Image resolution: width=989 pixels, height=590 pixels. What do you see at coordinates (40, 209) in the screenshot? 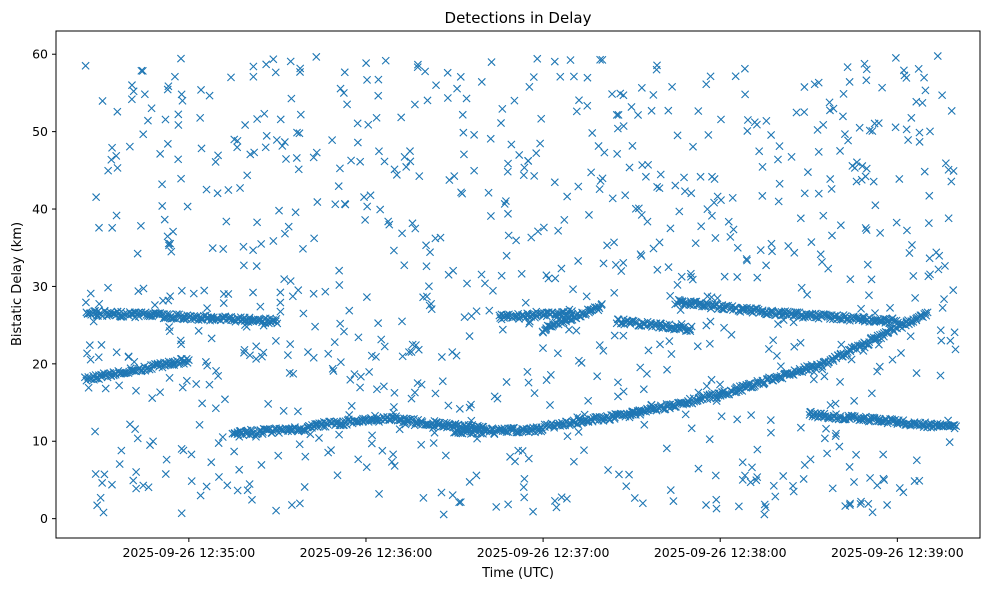
I see `y-tick-label: 40` at bounding box center [40, 209].